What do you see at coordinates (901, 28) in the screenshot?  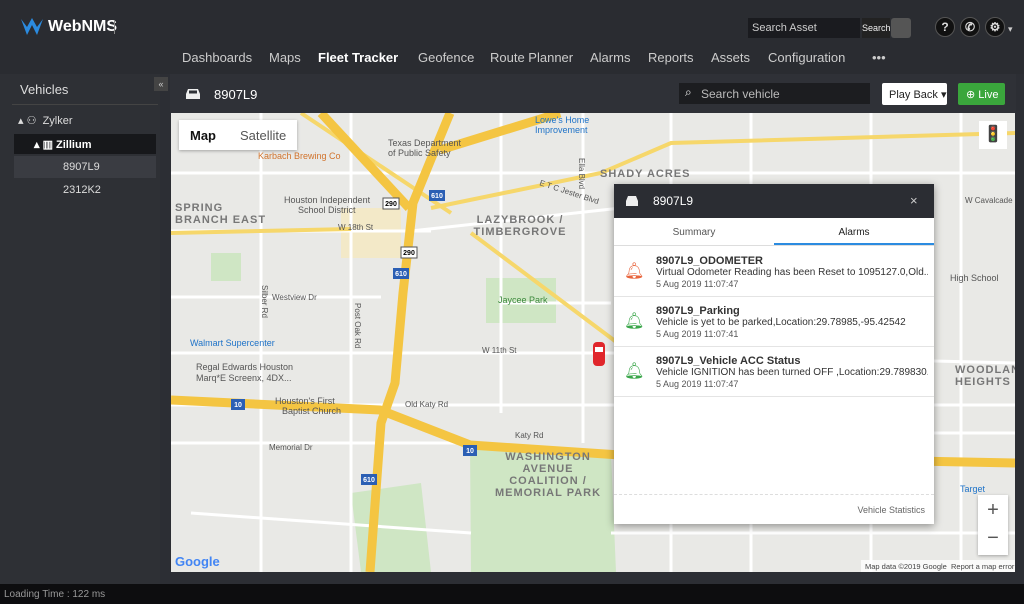 I see `user-avatar` at bounding box center [901, 28].